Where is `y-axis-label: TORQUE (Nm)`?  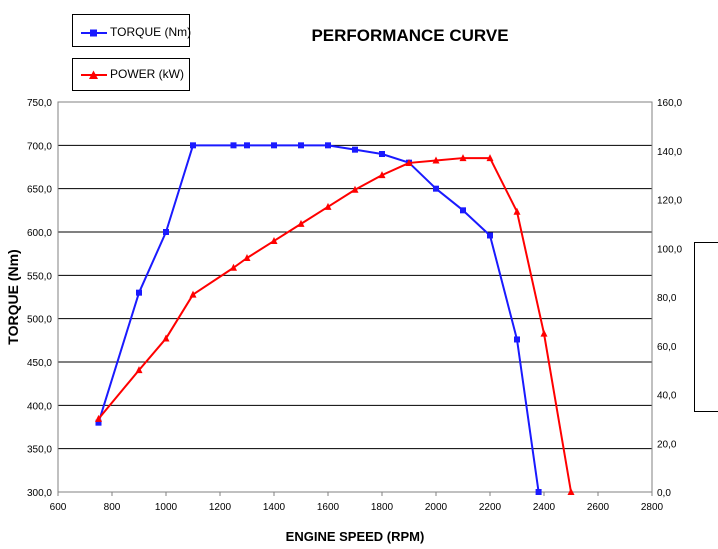 y-axis-label: TORQUE (Nm) is located at coordinates (13, 296).